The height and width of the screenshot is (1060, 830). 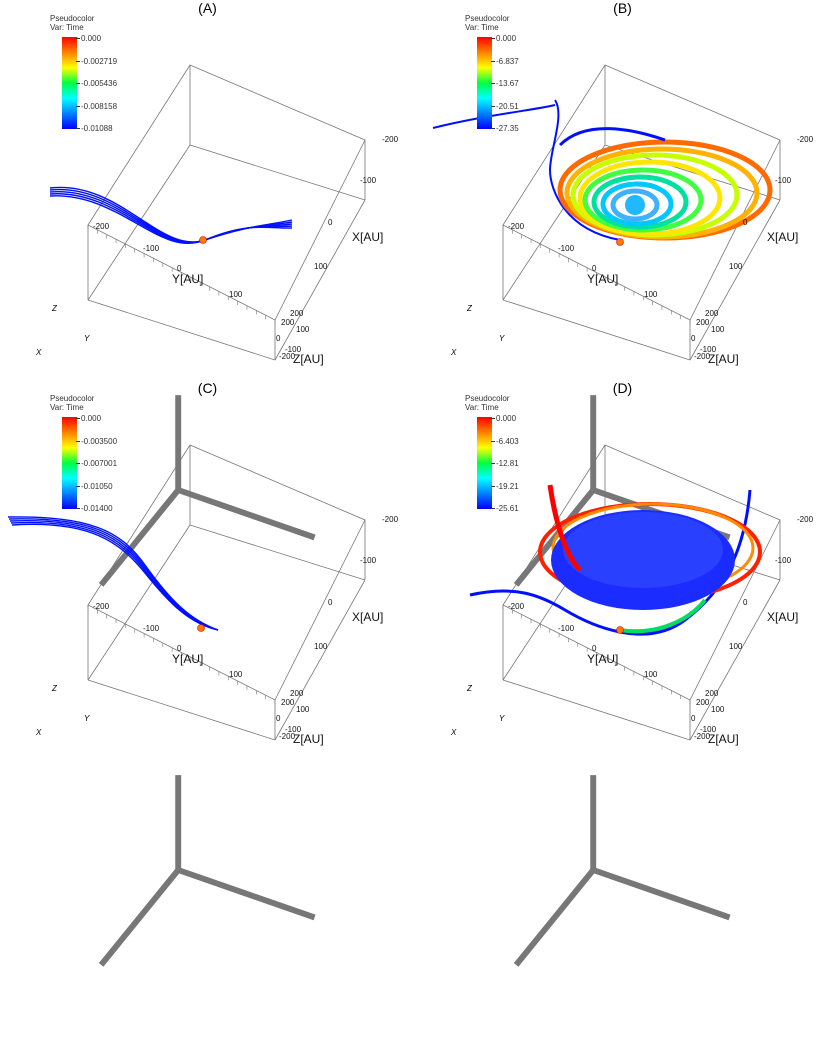 What do you see at coordinates (297, 313) in the screenshot?
I see `x-tick: 200` at bounding box center [297, 313].